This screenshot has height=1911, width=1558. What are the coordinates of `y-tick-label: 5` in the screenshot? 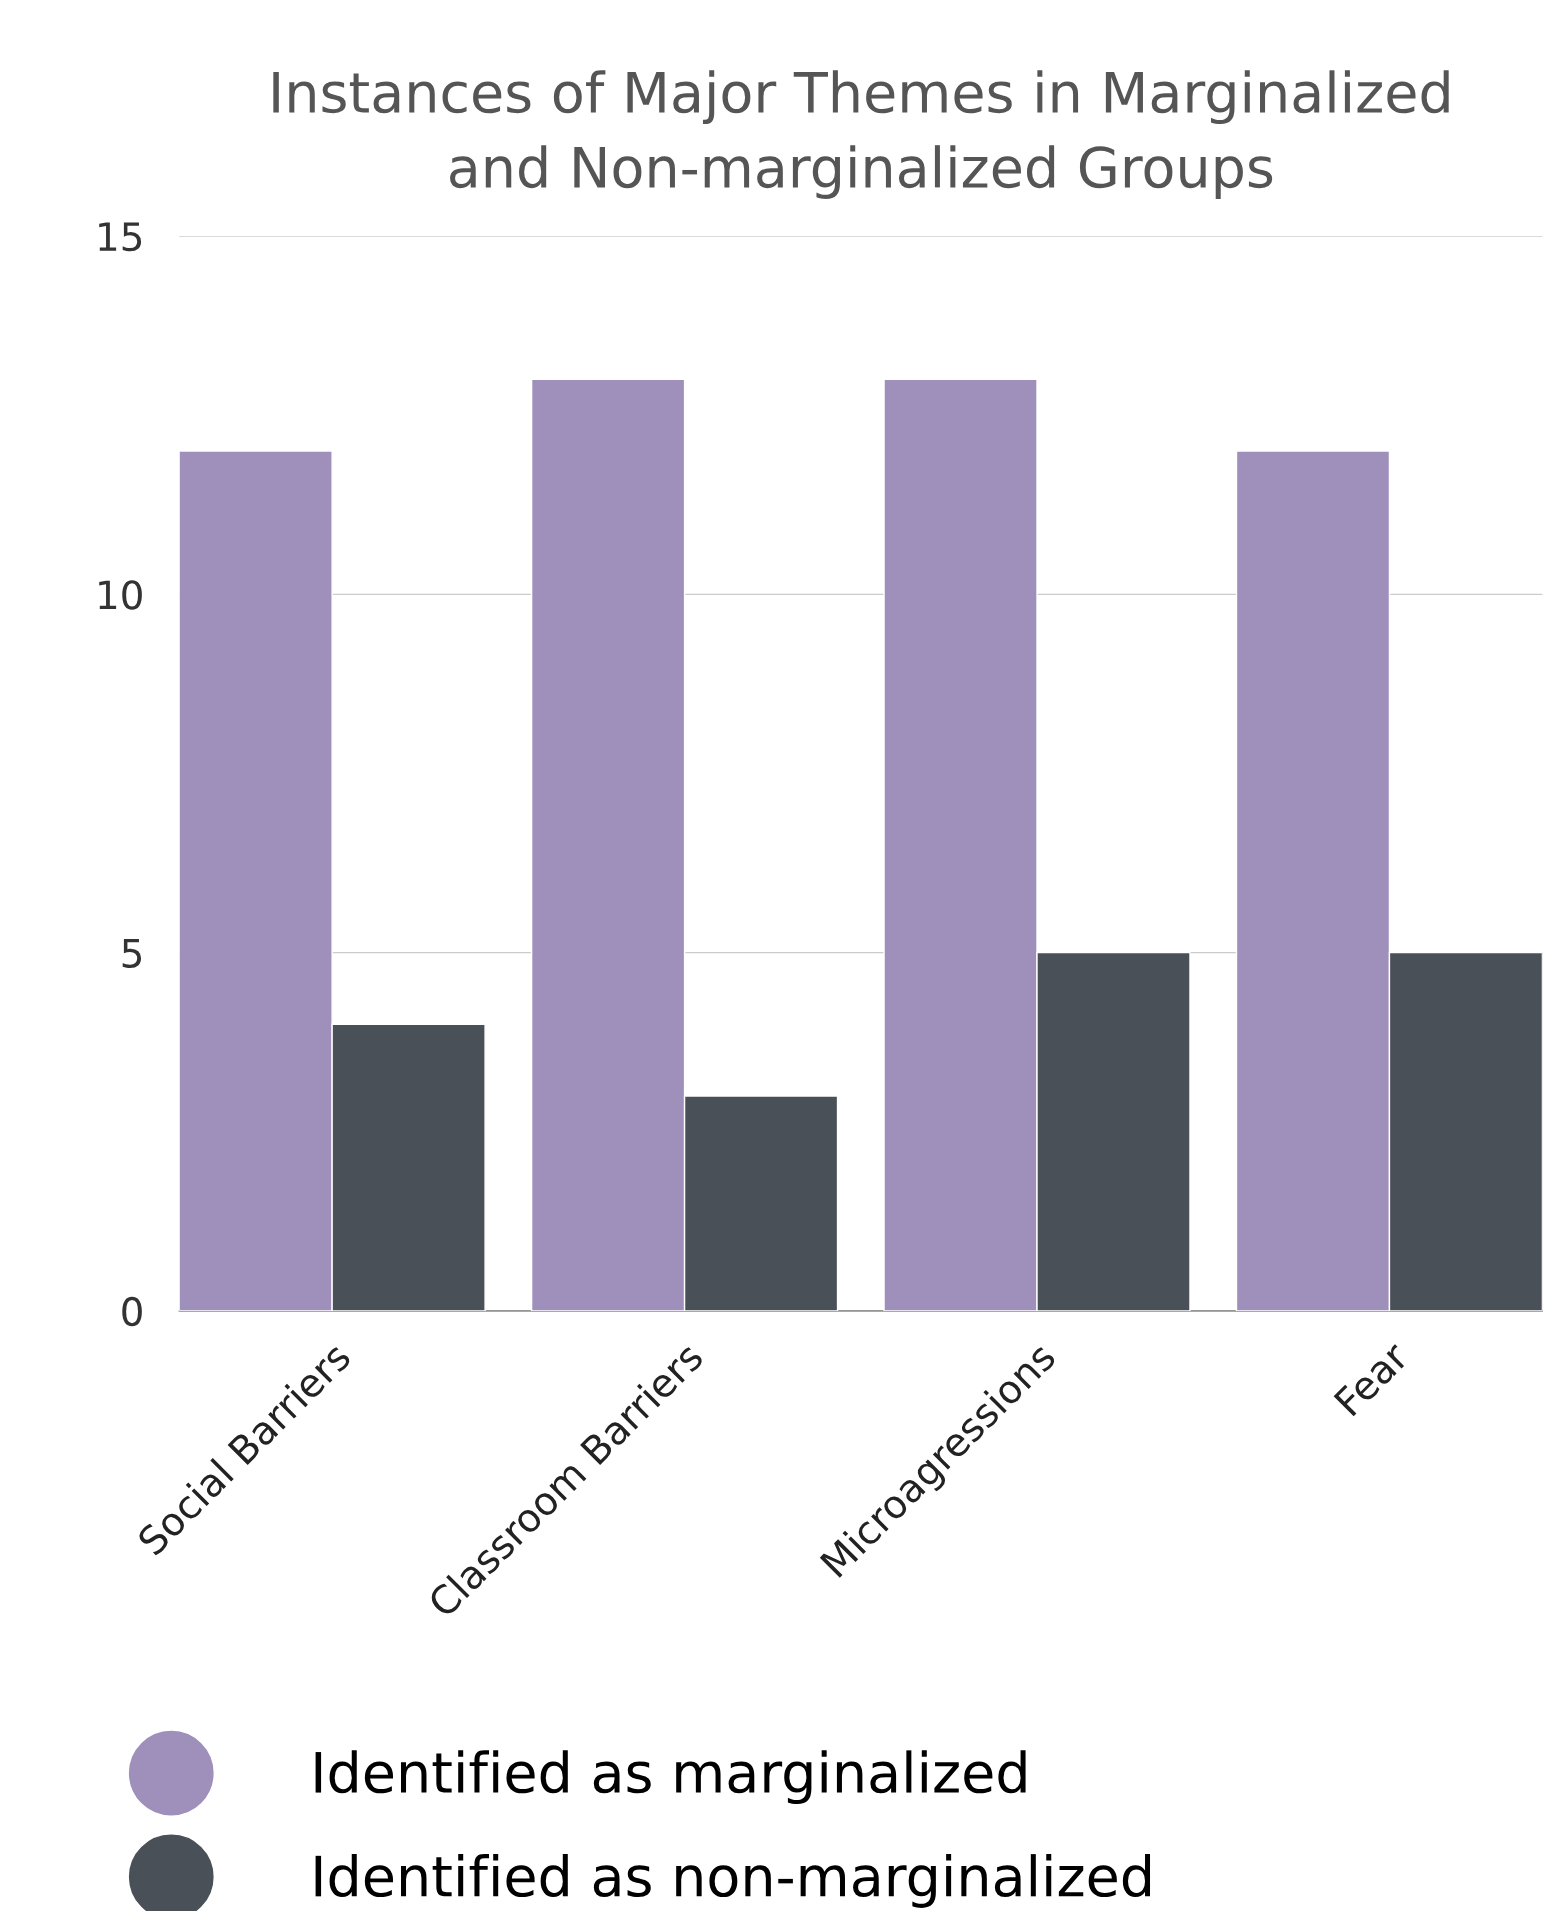 It's located at (132, 953).